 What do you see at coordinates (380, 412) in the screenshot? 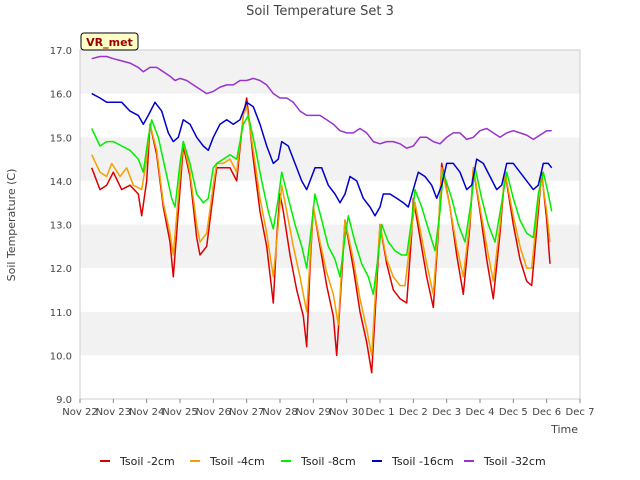
I see `x-tick-label: Dec 1` at bounding box center [380, 412].